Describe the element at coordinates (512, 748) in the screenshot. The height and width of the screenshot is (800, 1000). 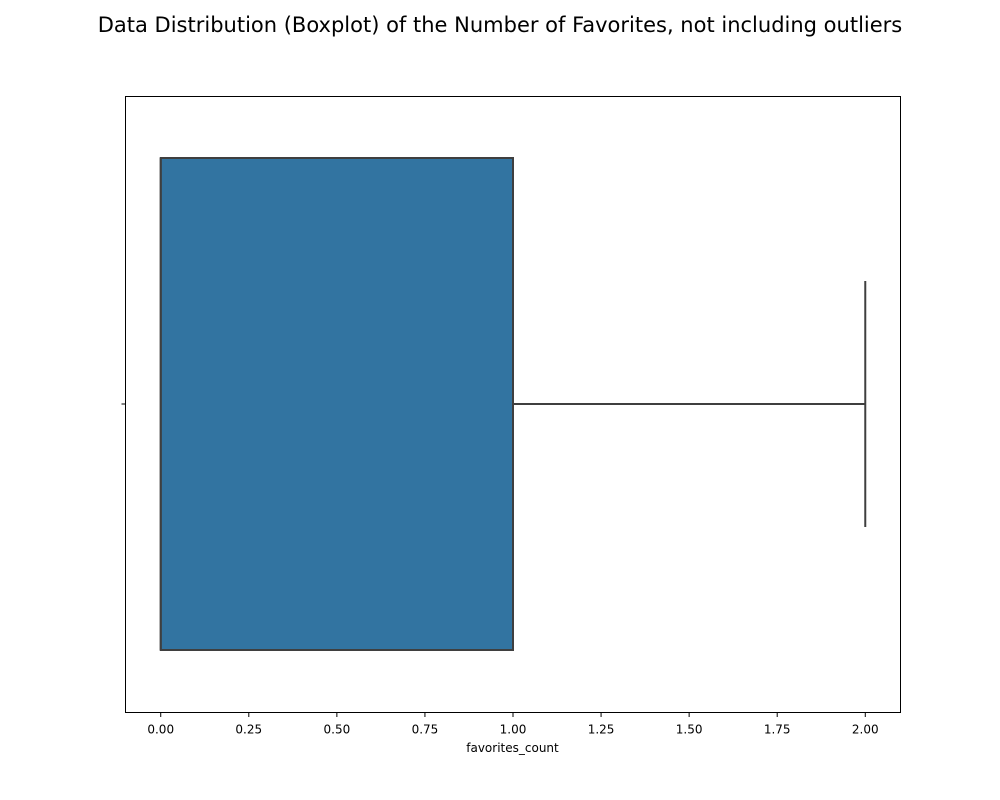
I see `x-axis-label: favorites_count` at that location.